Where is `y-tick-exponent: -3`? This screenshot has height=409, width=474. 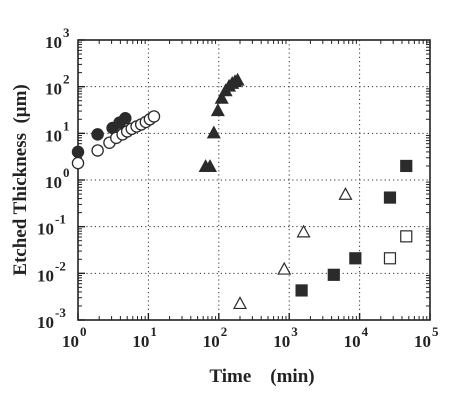
y-tick-exponent: -3 is located at coordinates (60, 312).